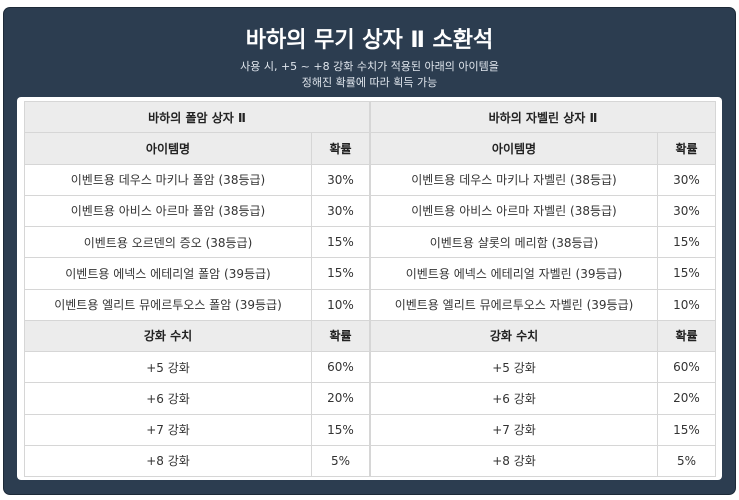  Describe the element at coordinates (369, 66) in the screenshot. I see `subtitle: 사용 시, +5 ~ +8 강화 수치가 적용된 아래의 아이템을` at that location.